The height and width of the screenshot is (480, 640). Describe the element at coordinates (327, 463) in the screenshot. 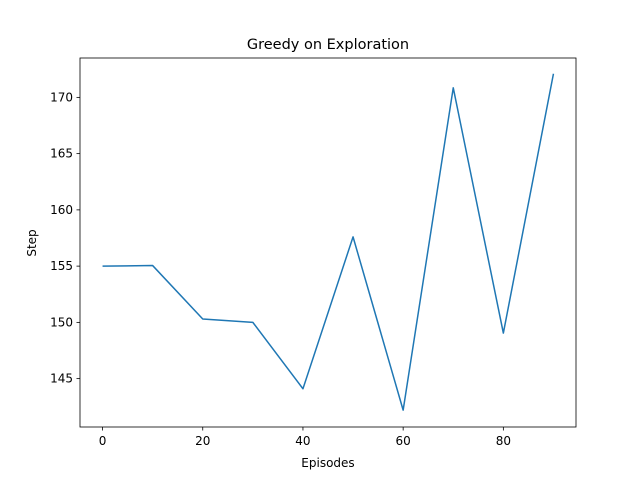

I see `x-axis-label: Episodes` at that location.